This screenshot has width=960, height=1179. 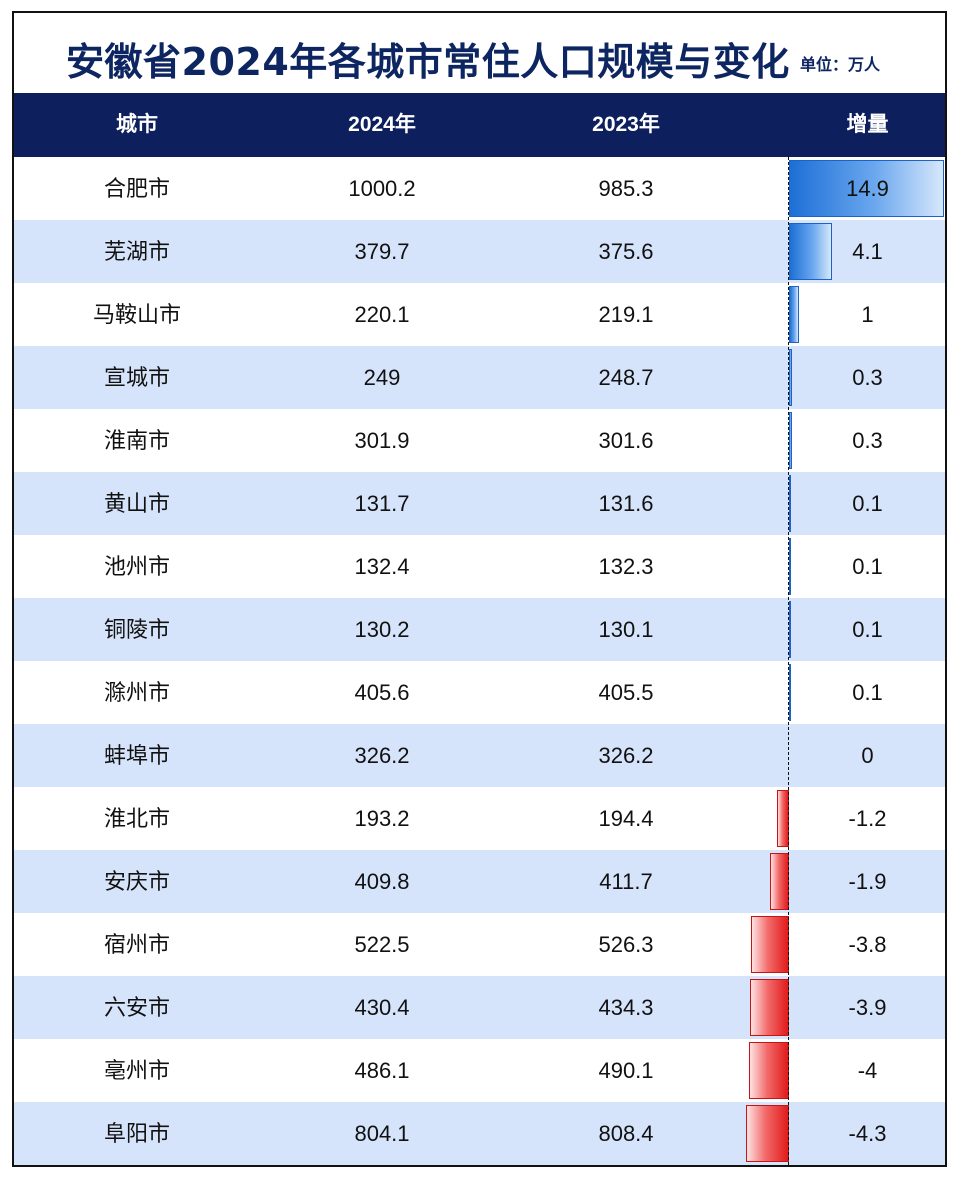 What do you see at coordinates (382, 629) in the screenshot?
I see `value-2024-cell: 130.2` at bounding box center [382, 629].